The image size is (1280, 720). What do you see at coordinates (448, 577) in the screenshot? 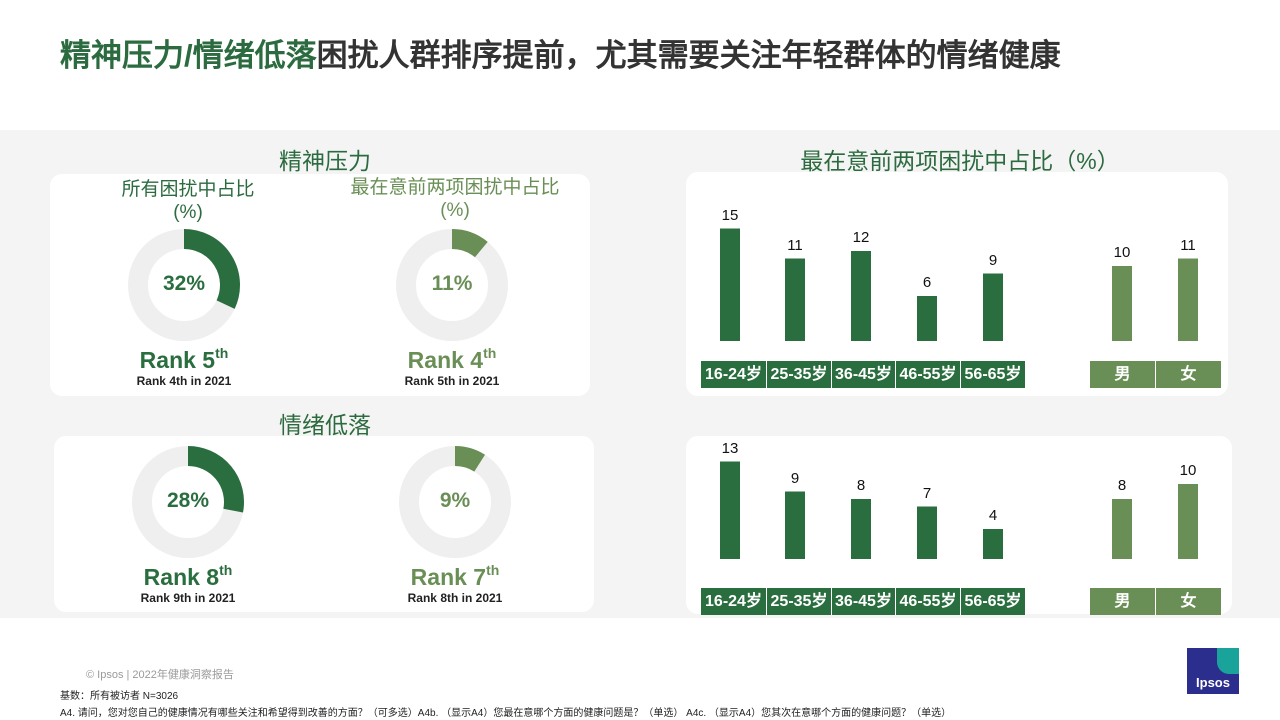
I see `rank-main: Rank 7` at bounding box center [448, 577].